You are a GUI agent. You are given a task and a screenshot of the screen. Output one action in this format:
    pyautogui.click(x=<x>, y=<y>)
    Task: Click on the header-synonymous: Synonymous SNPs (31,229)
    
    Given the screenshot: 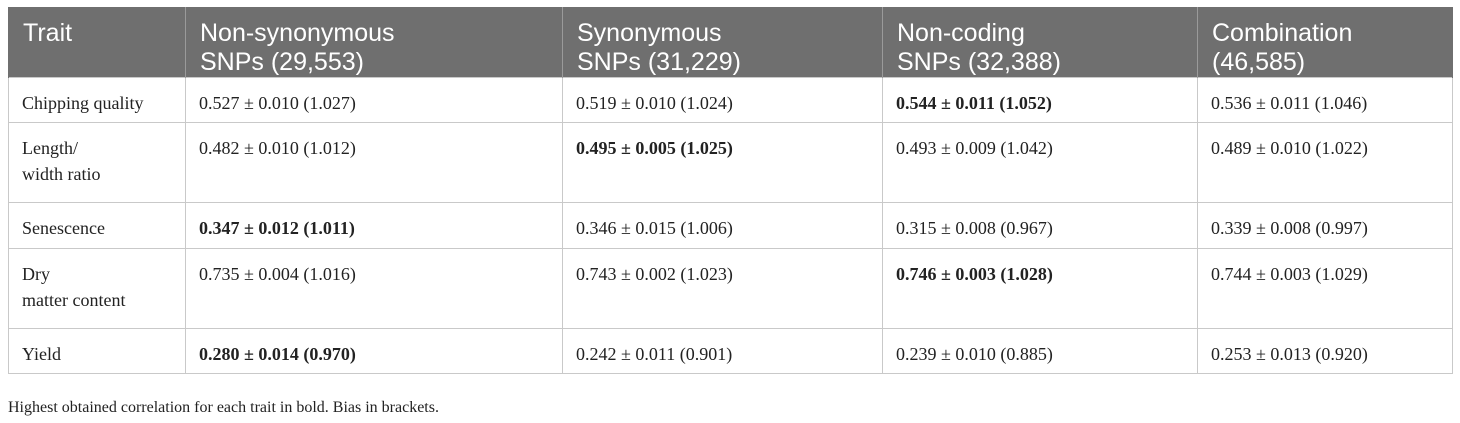 What is the action you would take?
    pyautogui.click(x=722, y=42)
    